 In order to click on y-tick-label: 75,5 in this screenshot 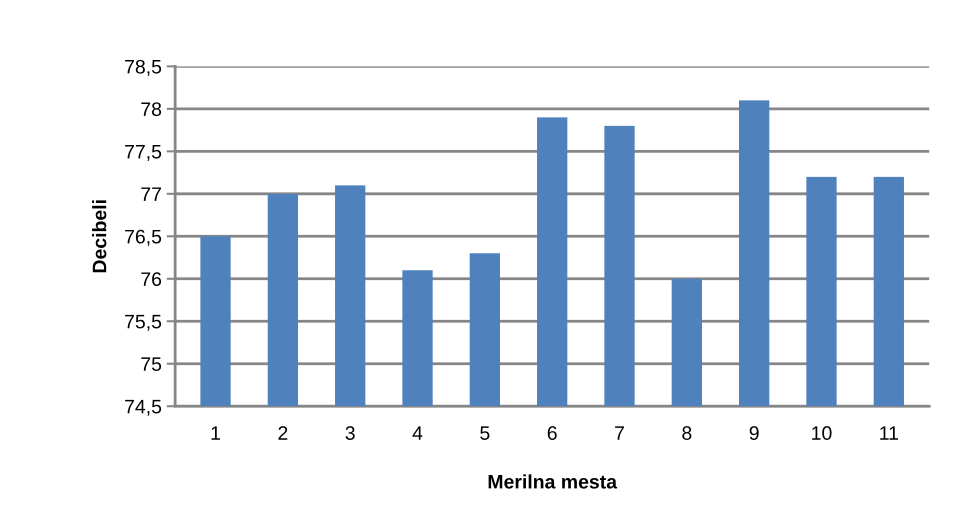, I will do `click(143, 322)`.